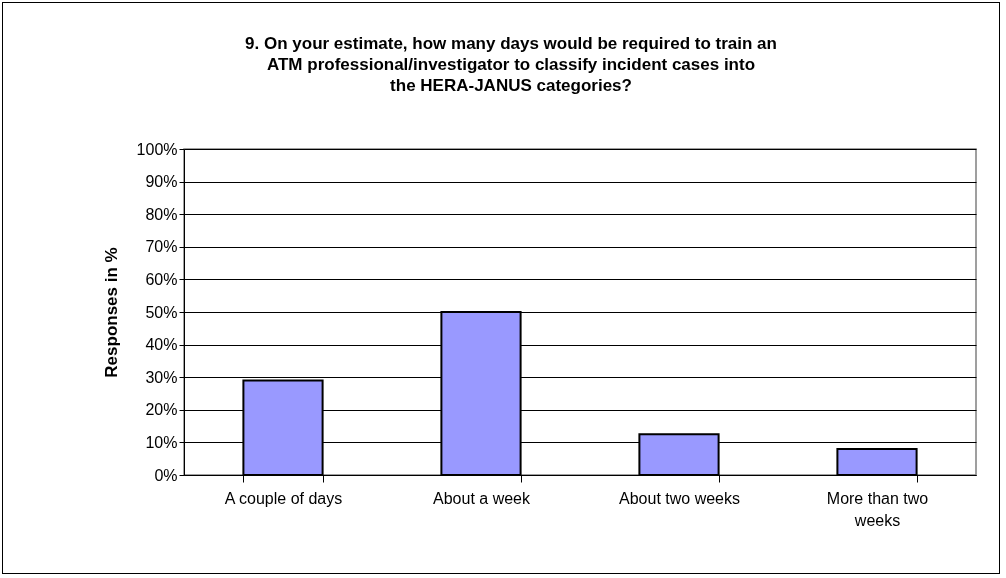 This screenshot has width=1006, height=578. I want to click on y-tick-label: 50%, so click(161, 312).